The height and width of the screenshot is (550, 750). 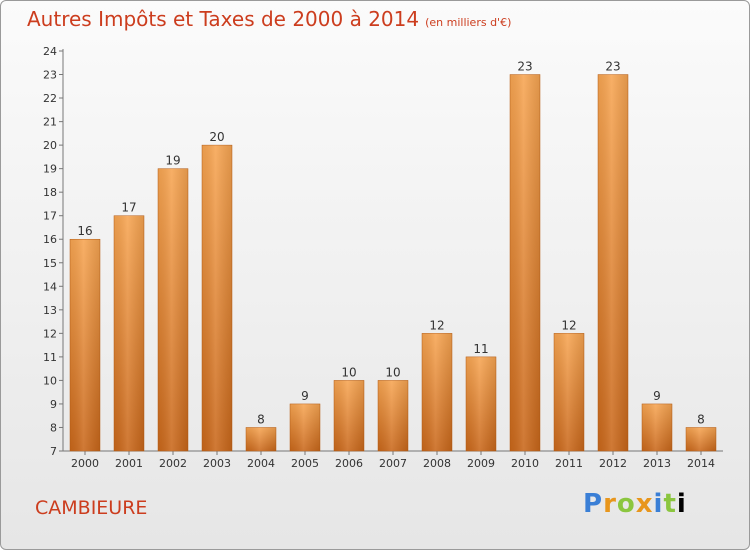 What do you see at coordinates (50, 357) in the screenshot?
I see `y-tick-label: 11` at bounding box center [50, 357].